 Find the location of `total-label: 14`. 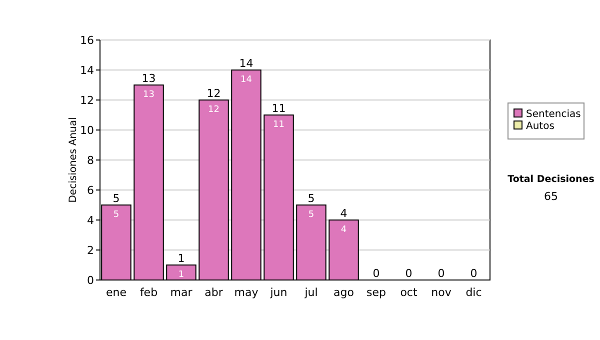

total-label: 14 is located at coordinates (246, 63).